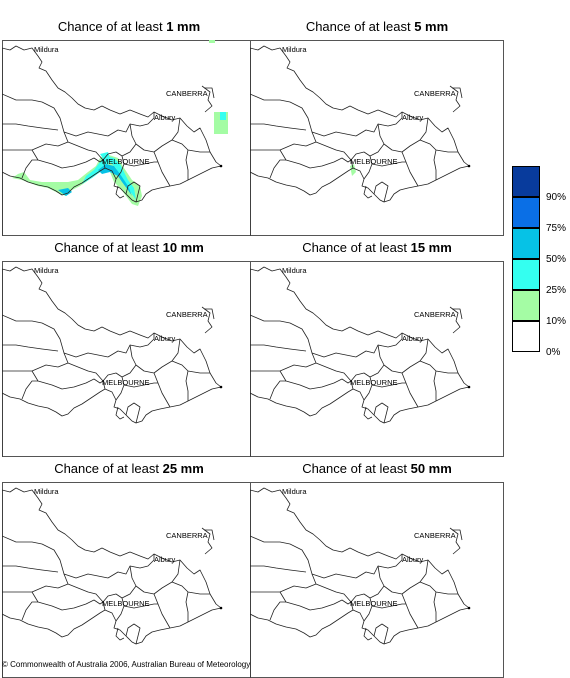 This screenshot has width=570, height=678. I want to click on rain-probability-shading, so click(353, 170).